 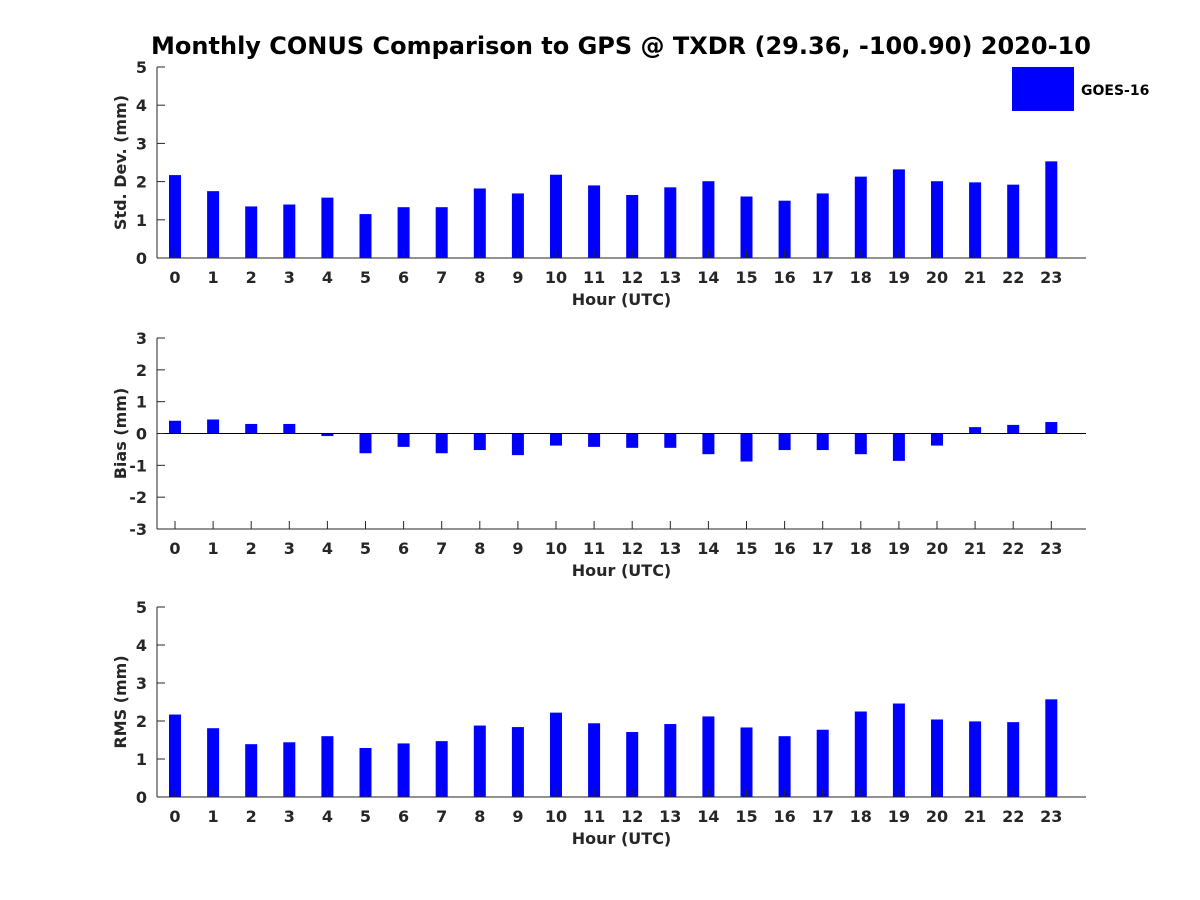 What do you see at coordinates (327, 548) in the screenshot?
I see `bias-xtick-label: 4` at bounding box center [327, 548].